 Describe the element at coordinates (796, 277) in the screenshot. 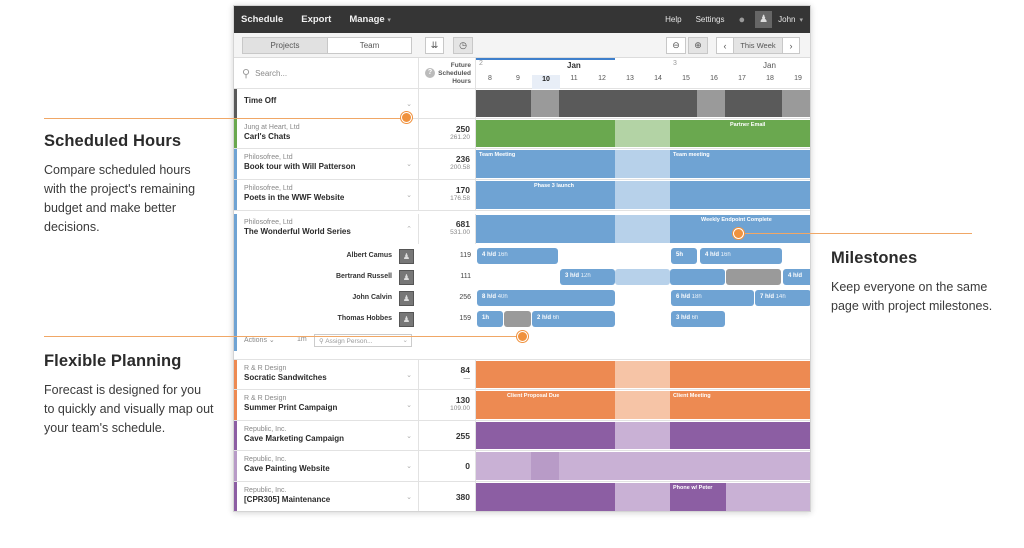

I see `assignment-block: 4 h/d` at that location.